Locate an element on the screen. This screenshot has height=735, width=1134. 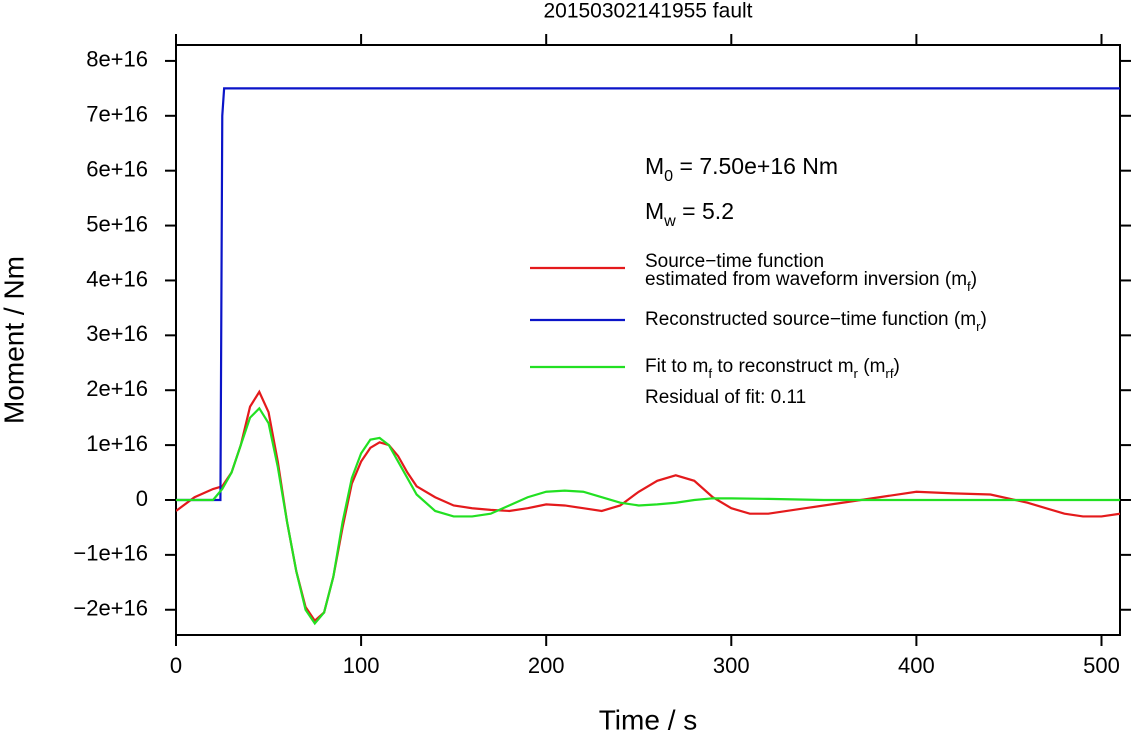
y-tick-label: 2e+16 is located at coordinates (117, 388).